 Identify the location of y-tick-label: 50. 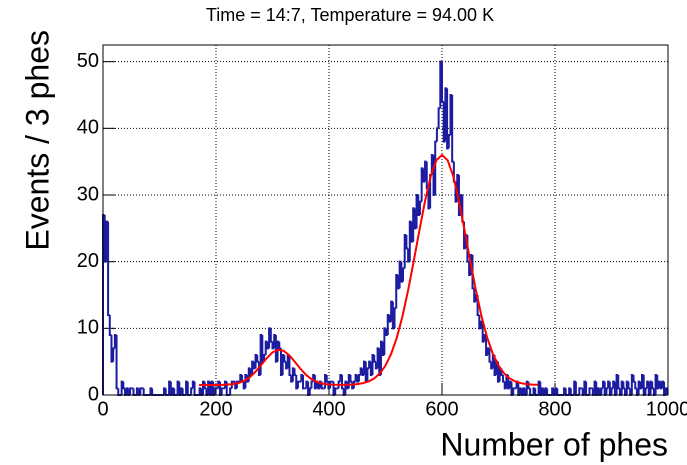
(88, 61).